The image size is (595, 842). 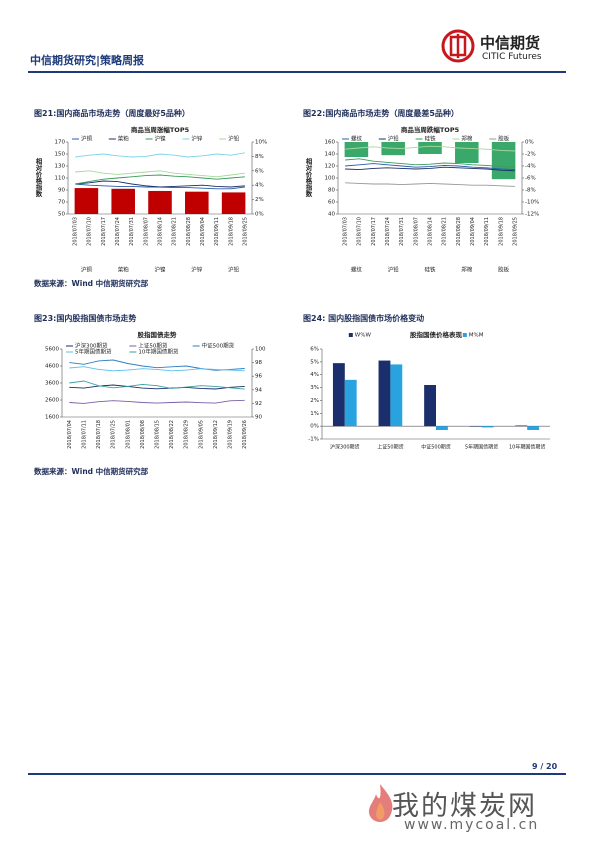 What do you see at coordinates (532, 203) in the screenshot?
I see `y2-tick-label: -10%` at bounding box center [532, 203].